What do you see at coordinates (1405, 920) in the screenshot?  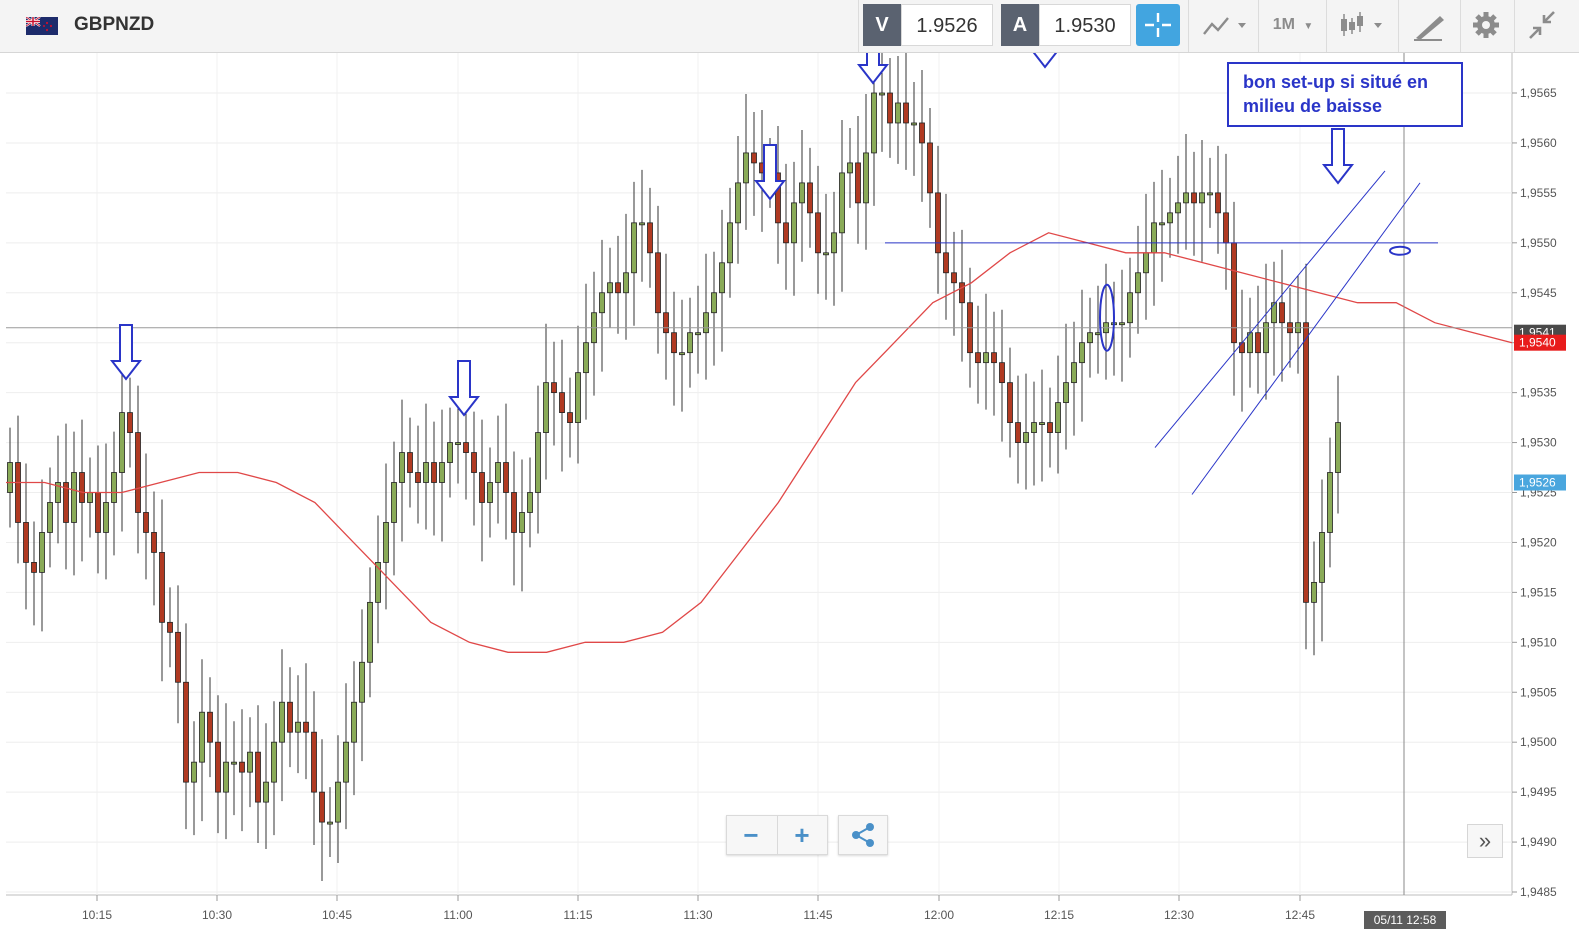 I see `crosshair-date-box` at bounding box center [1405, 920].